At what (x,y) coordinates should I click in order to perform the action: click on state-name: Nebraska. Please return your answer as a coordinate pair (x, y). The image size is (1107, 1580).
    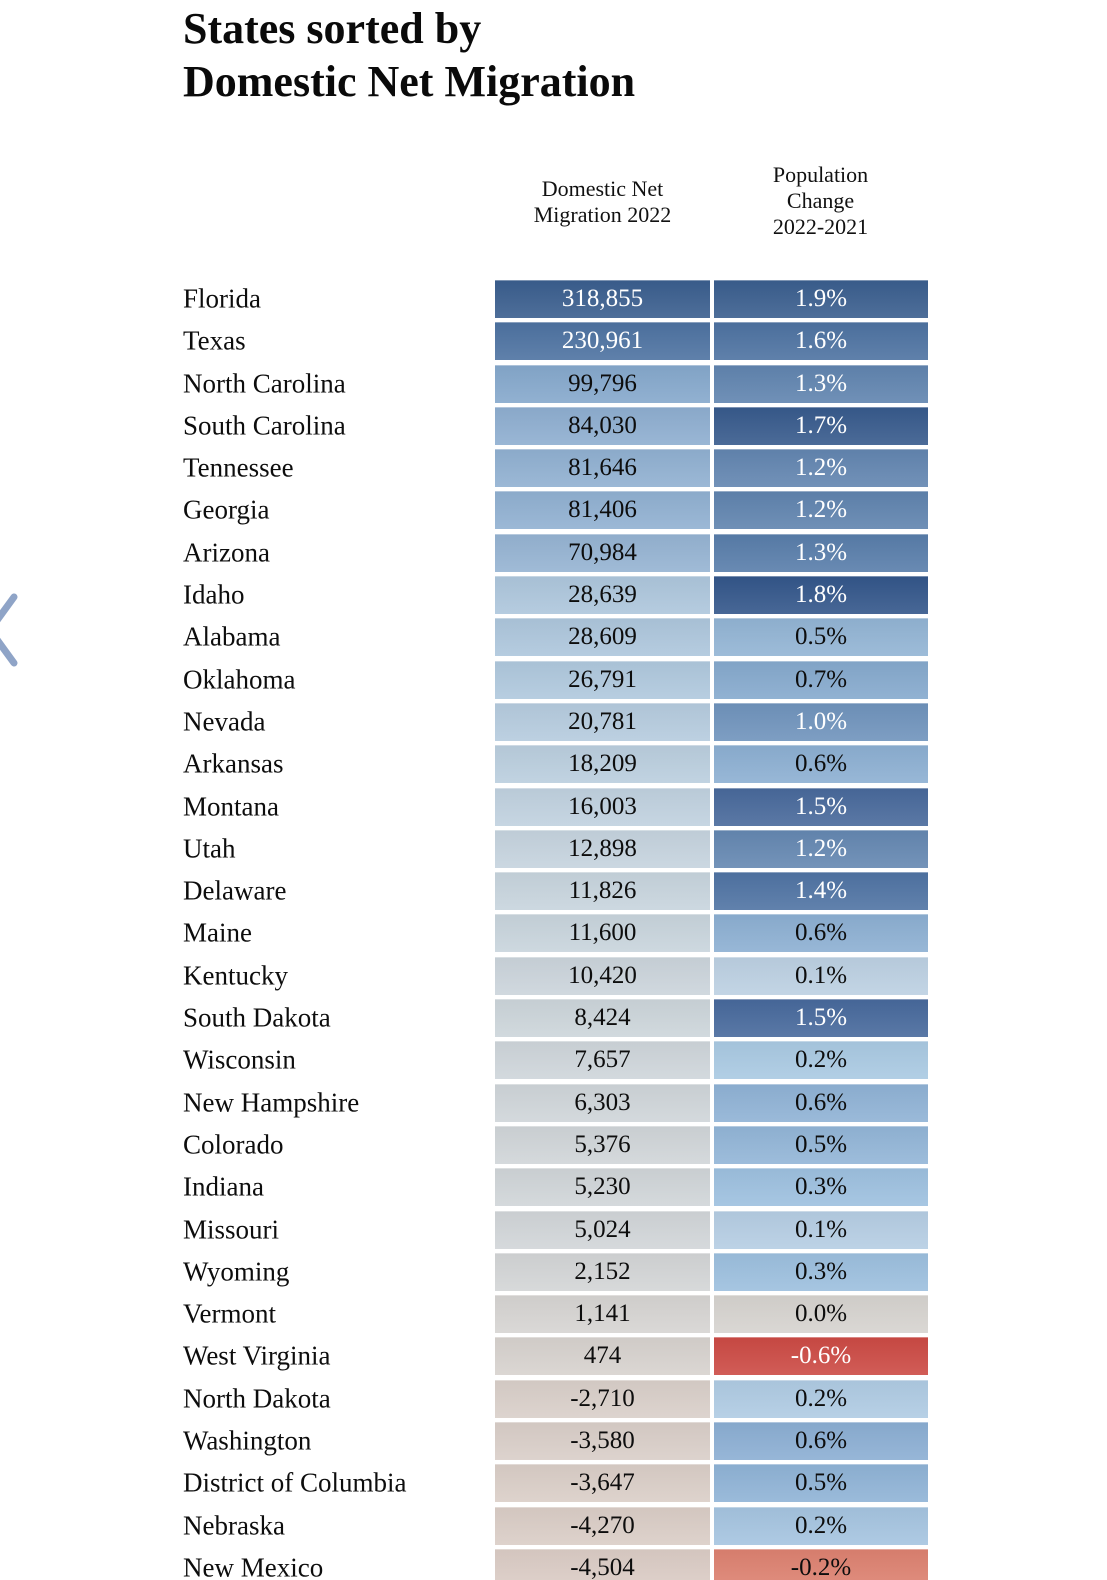
    Looking at the image, I should click on (234, 1525).